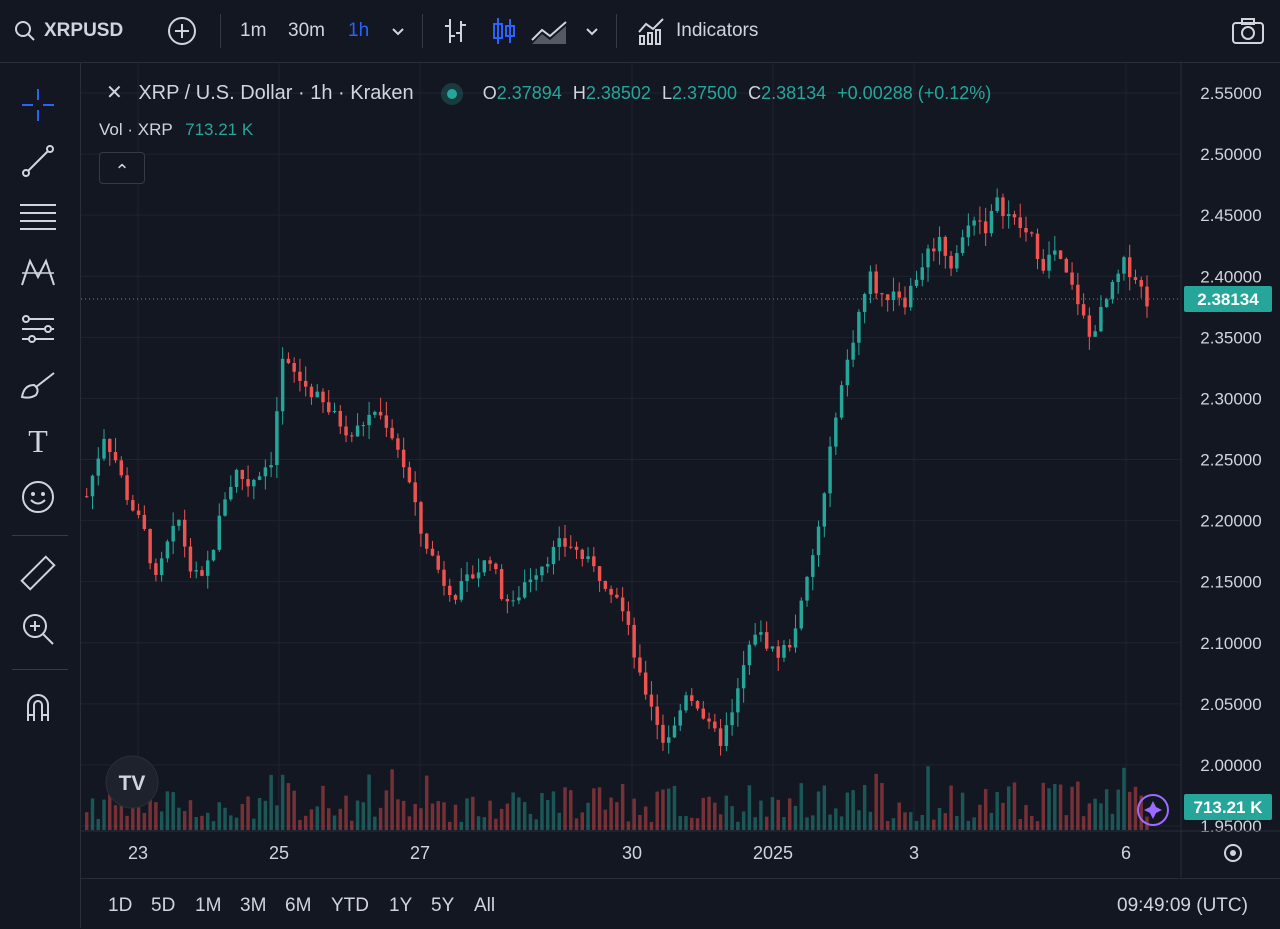 Image resolution: width=1280 pixels, height=929 pixels. I want to click on chart-type-dropdown, so click(592, 31).